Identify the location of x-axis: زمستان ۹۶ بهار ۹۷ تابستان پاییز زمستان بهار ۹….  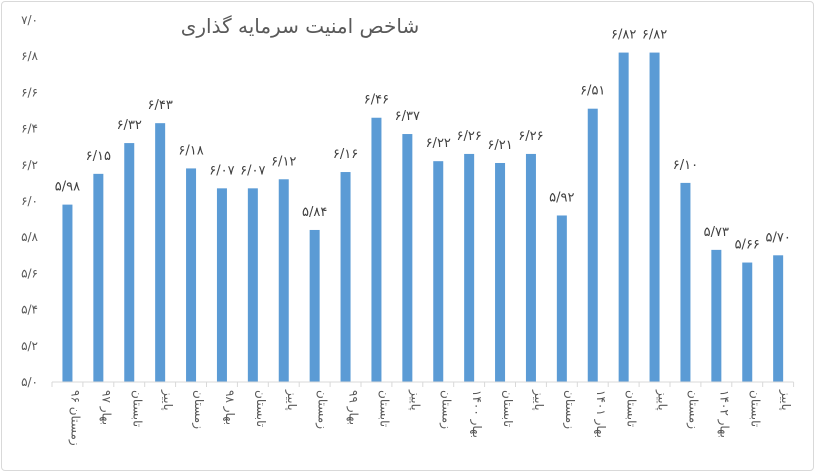
(423, 413).